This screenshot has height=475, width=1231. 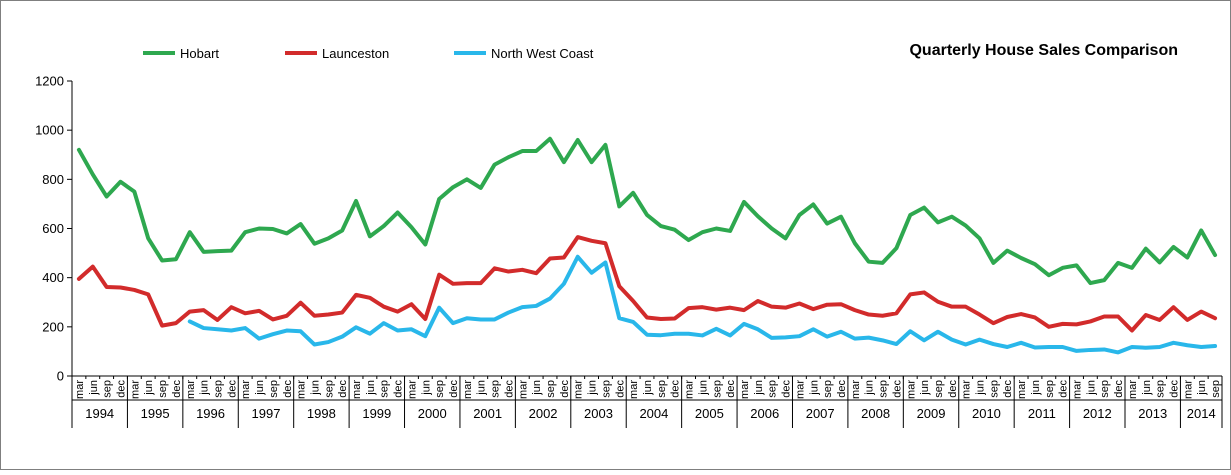 I want to click on year-label: 1996, so click(x=210, y=413).